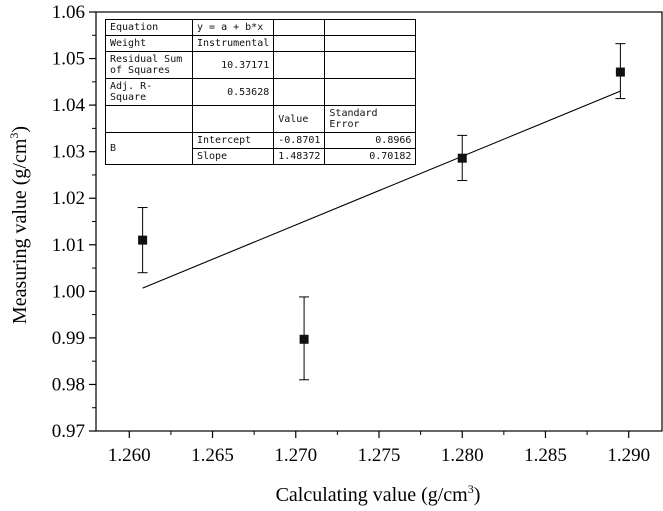  I want to click on y-tick-label: 1.03, so click(68, 152).